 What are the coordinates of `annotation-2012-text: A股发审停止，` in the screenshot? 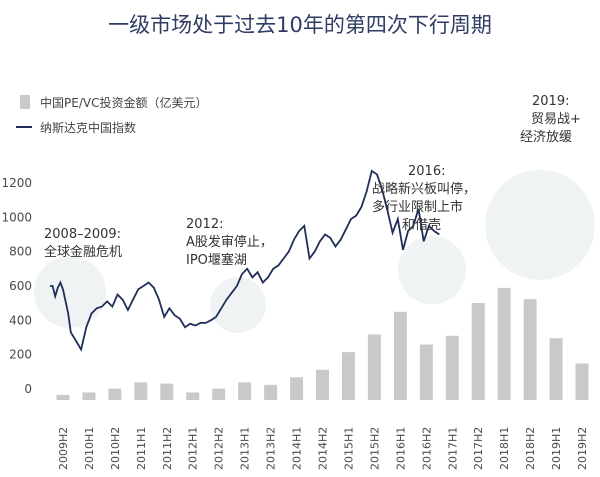 It's located at (229, 242).